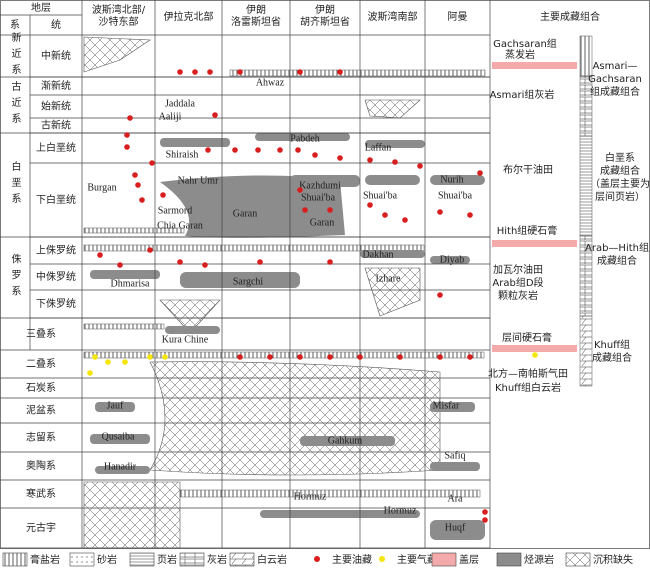 The image size is (650, 571). I want to click on formation-label: Chia Garan, so click(180, 225).